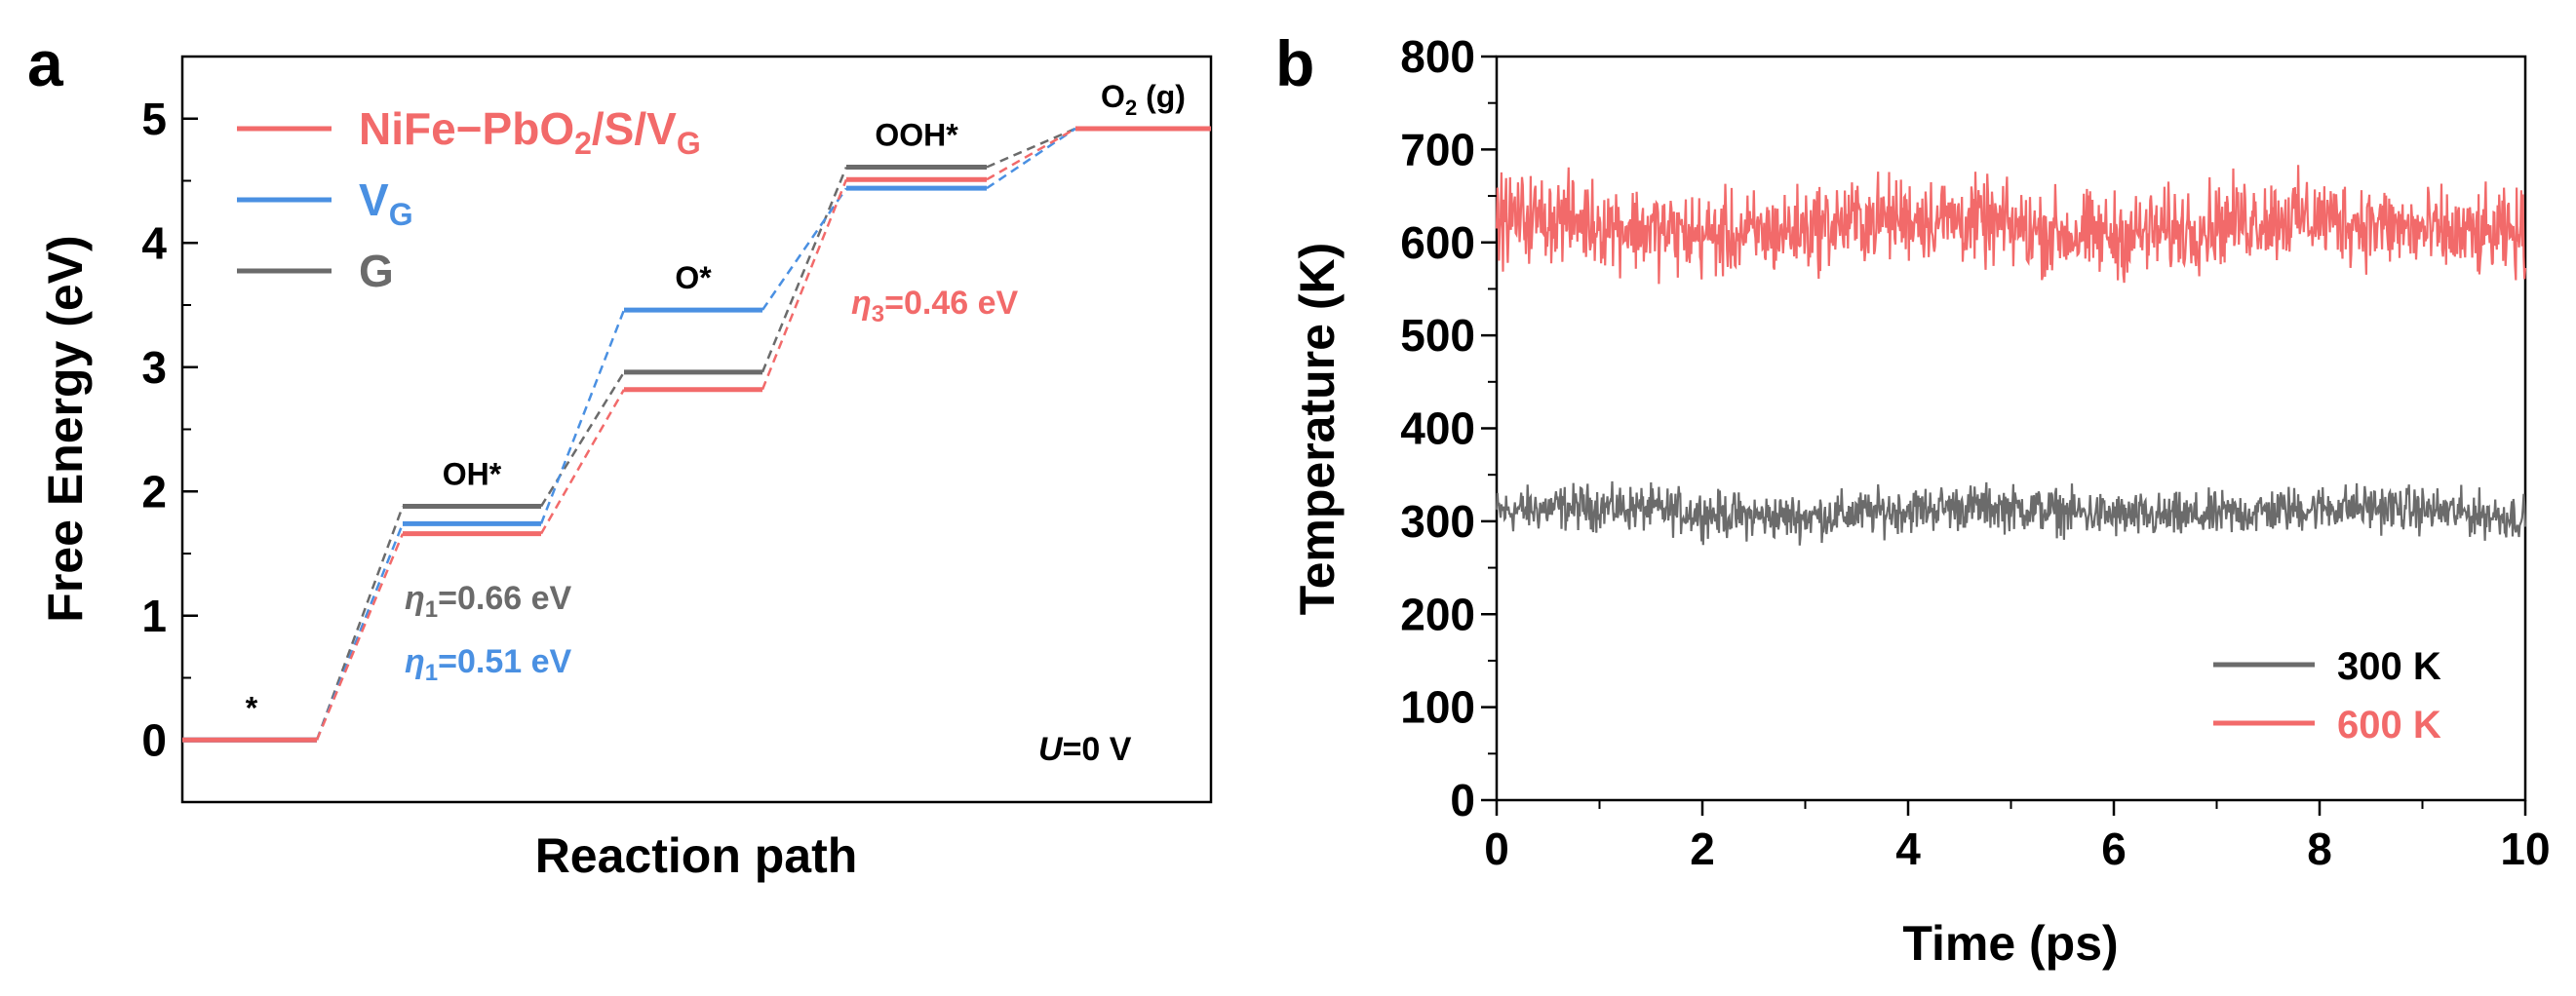 This screenshot has height=996, width=2576. I want to click on x-tick-label-4: 8, so click(2319, 849).